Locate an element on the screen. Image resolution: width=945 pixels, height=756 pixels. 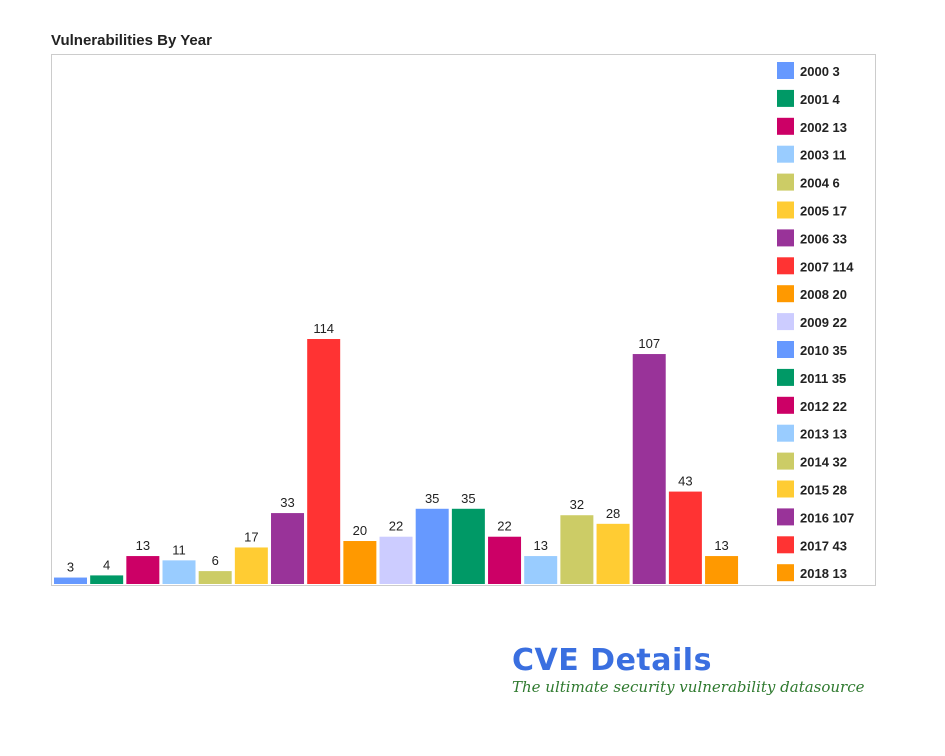
legend-label-2013: 2013 13 is located at coordinates (823, 434).